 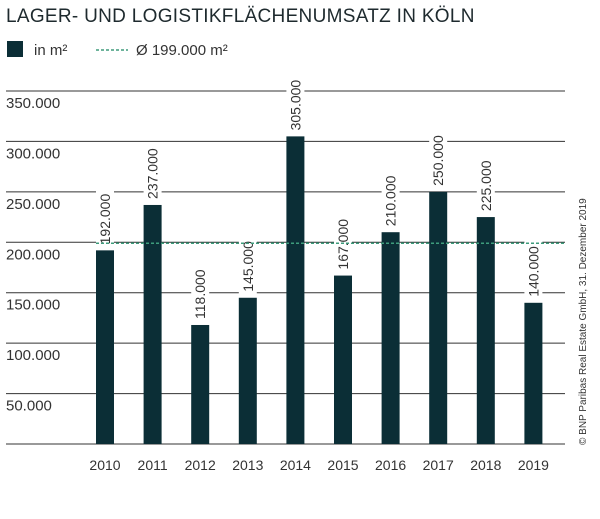 I want to click on bar-2015, so click(x=343, y=359).